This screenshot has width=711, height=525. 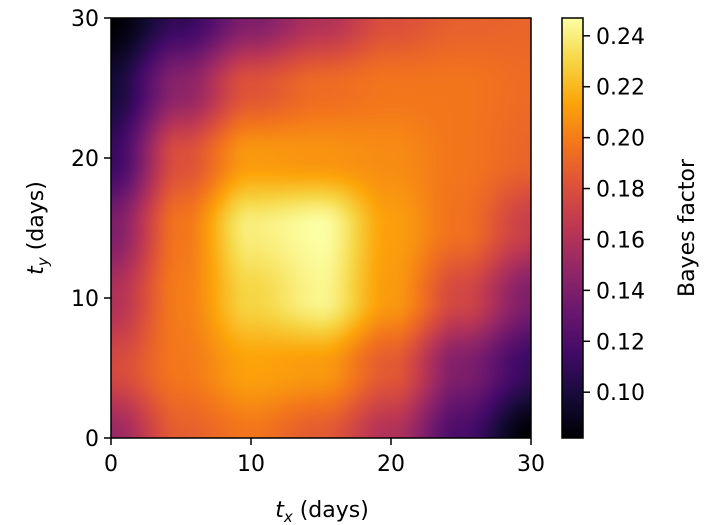 What do you see at coordinates (91, 229) in the screenshot?
I see `y-axis: 0 10 20 30` at bounding box center [91, 229].